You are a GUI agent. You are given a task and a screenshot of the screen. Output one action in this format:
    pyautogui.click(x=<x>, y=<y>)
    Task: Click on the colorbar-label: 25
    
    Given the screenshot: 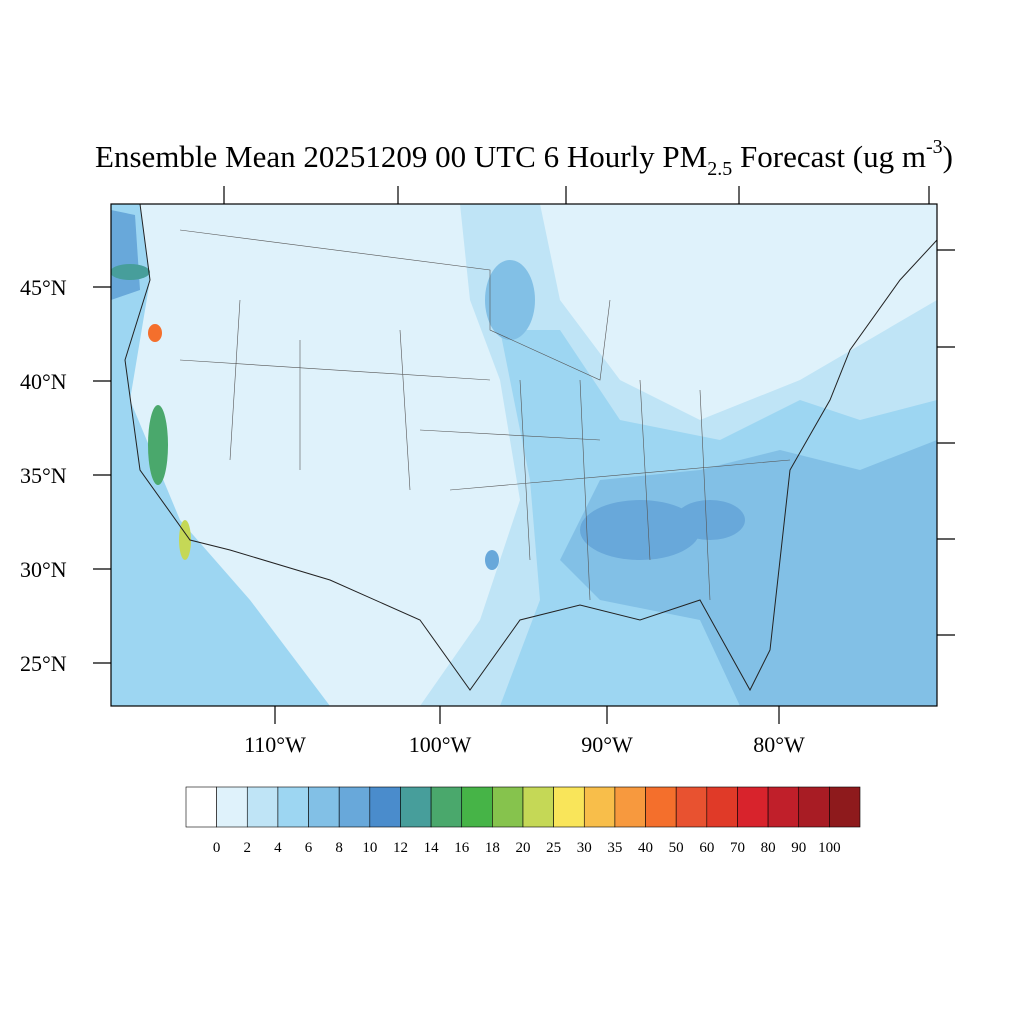 What is the action you would take?
    pyautogui.click(x=553, y=848)
    